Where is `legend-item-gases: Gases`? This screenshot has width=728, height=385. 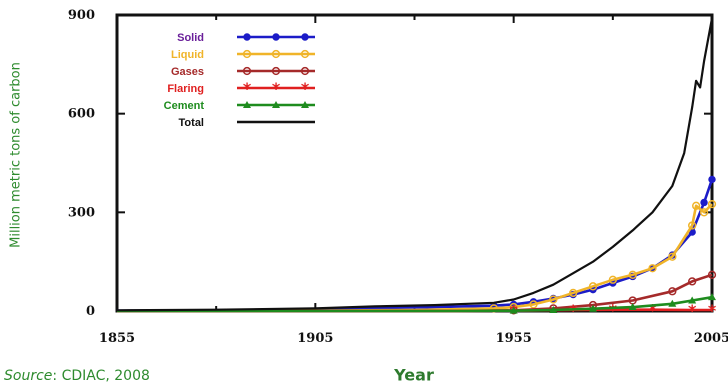
legend-item-gases: Gases is located at coordinates (243, 72).